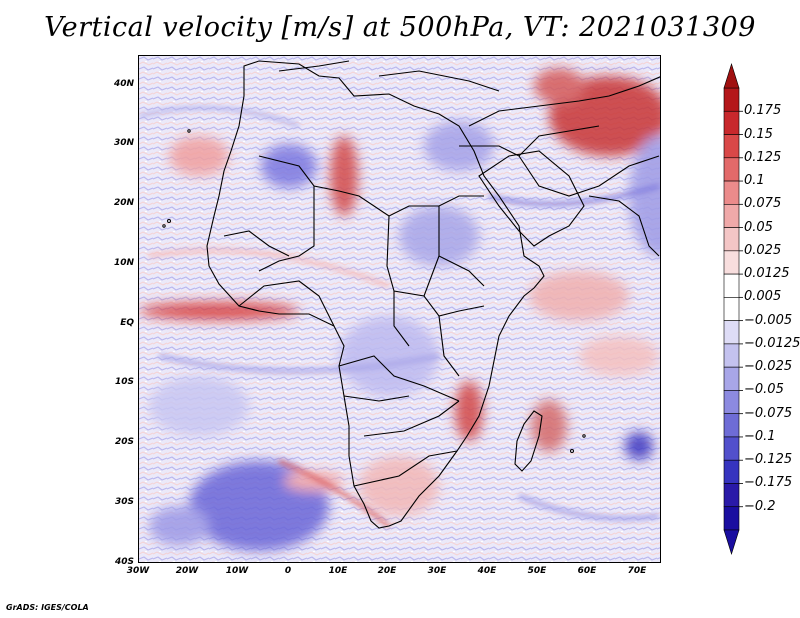 The image size is (800, 618). What do you see at coordinates (763, 297) in the screenshot?
I see `colorbar-level-label: 0.005` at bounding box center [763, 297].